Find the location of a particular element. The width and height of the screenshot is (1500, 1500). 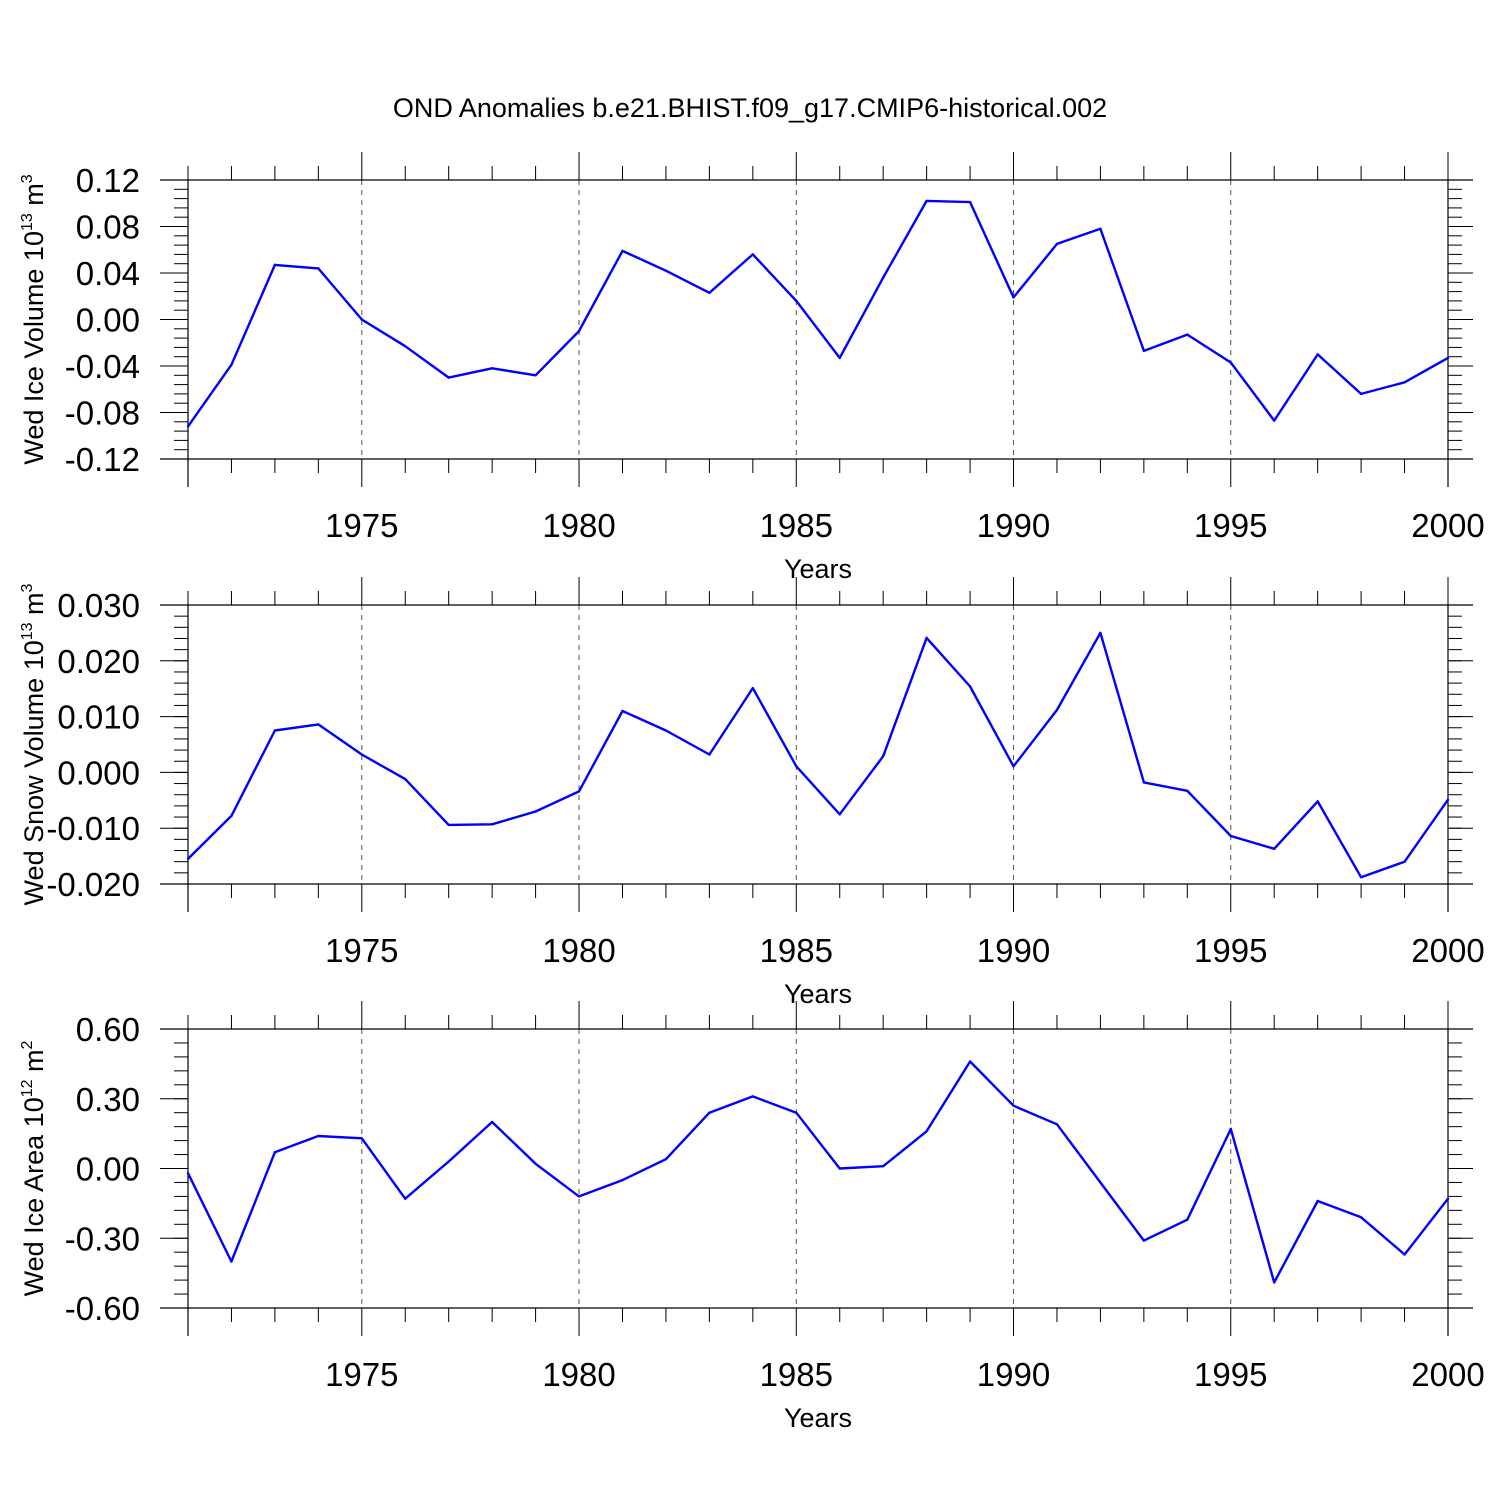

x-tick-label: 2000 is located at coordinates (1447, 525).